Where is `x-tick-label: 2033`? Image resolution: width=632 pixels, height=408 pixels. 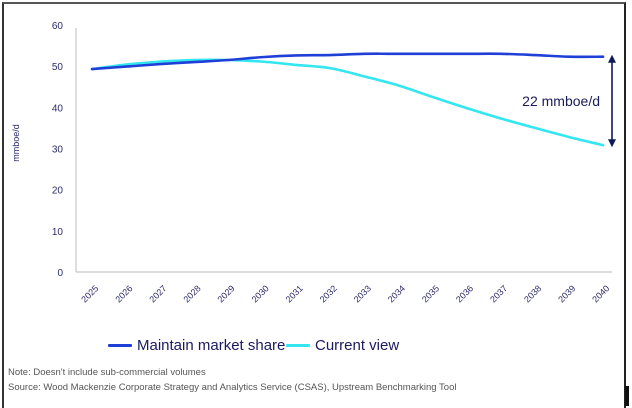
x-tick-label: 2033 is located at coordinates (362, 293).